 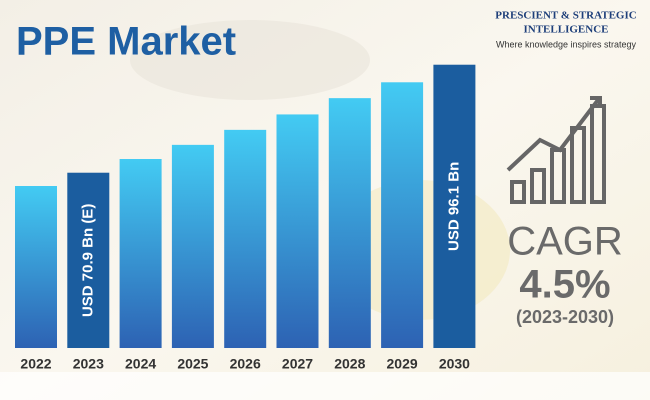 I want to click on x-tick-label: 2026, so click(x=245, y=364).